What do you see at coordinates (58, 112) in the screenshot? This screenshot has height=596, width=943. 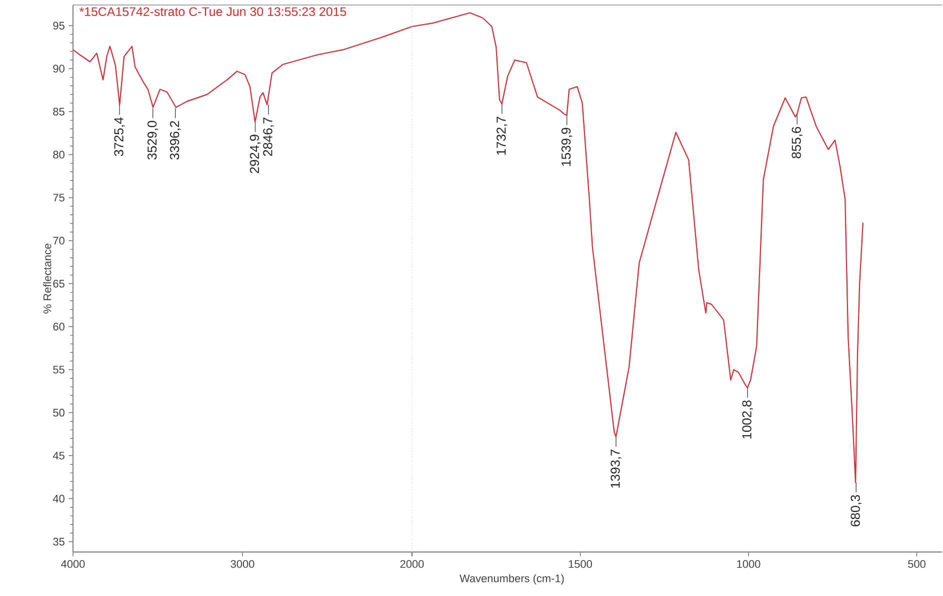 I see `y-tick-label: 85` at bounding box center [58, 112].